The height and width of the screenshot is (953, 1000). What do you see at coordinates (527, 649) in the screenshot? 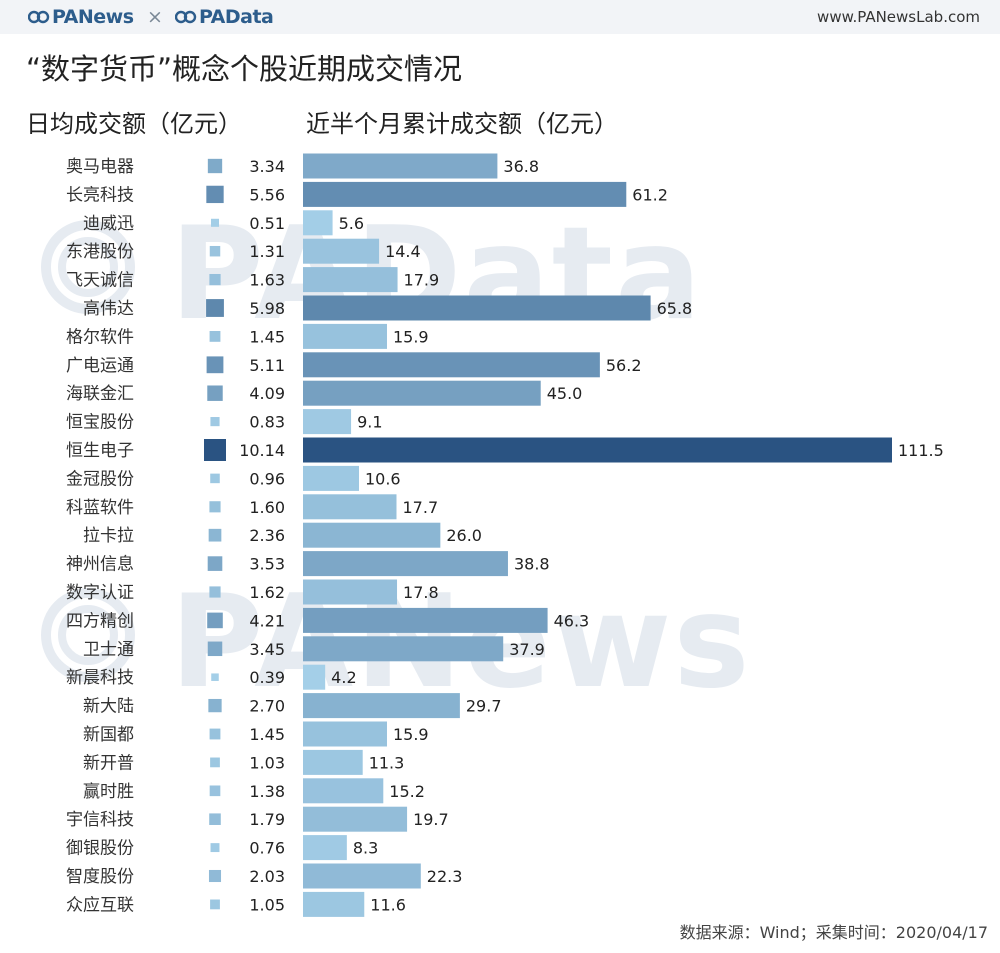
I see `total-value-label: 37.9` at bounding box center [527, 649].